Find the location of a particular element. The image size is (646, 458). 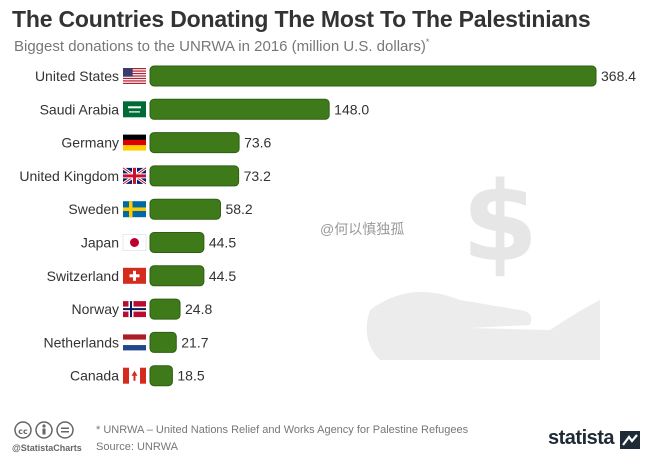

value-label: 21.7 is located at coordinates (194, 342).